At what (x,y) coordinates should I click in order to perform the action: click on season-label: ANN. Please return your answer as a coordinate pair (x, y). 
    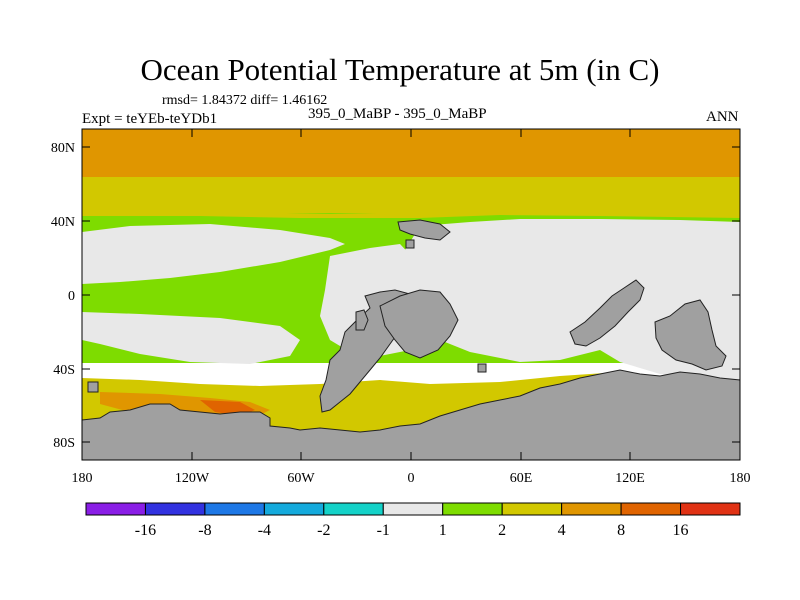
    Looking at the image, I should click on (722, 117).